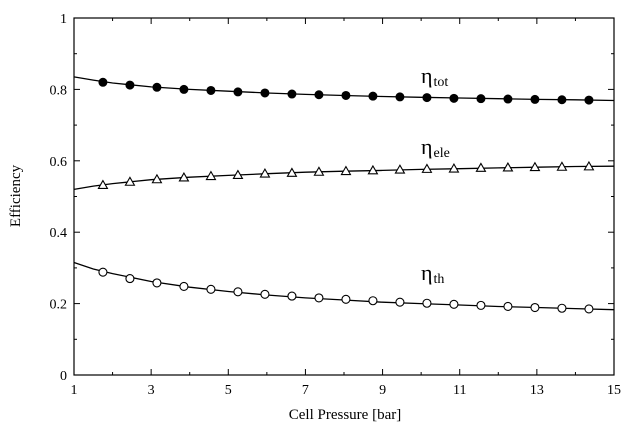 The height and width of the screenshot is (430, 621). Describe the element at coordinates (442, 153) in the screenshot. I see `series-label-subscript: ele` at that location.